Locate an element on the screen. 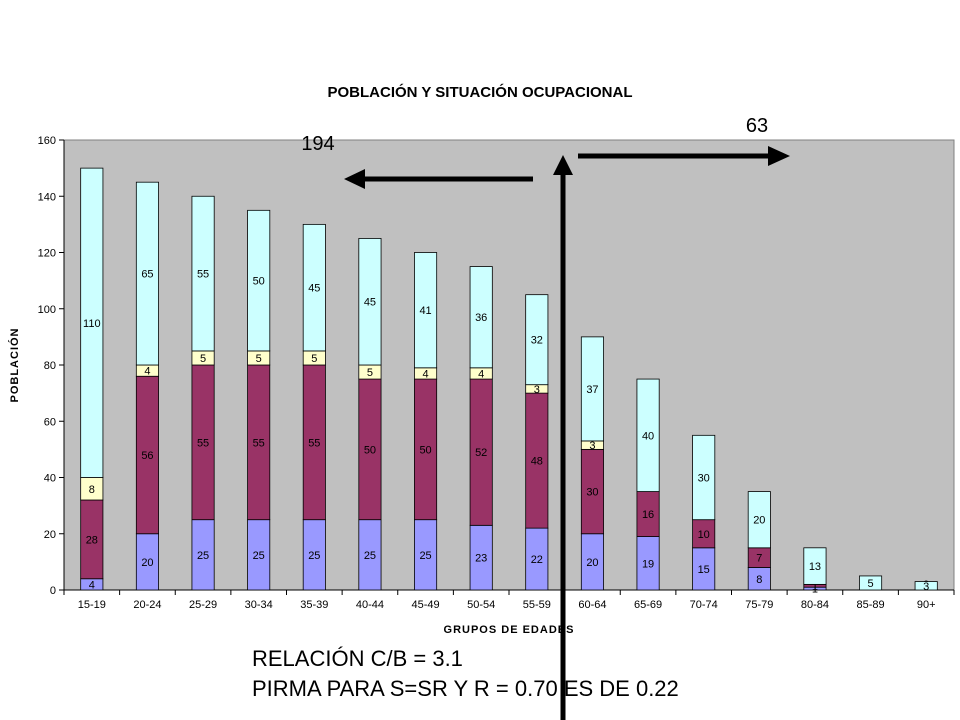 The height and width of the screenshot is (720, 960). x-tick-label: 35-39 is located at coordinates (314, 605).